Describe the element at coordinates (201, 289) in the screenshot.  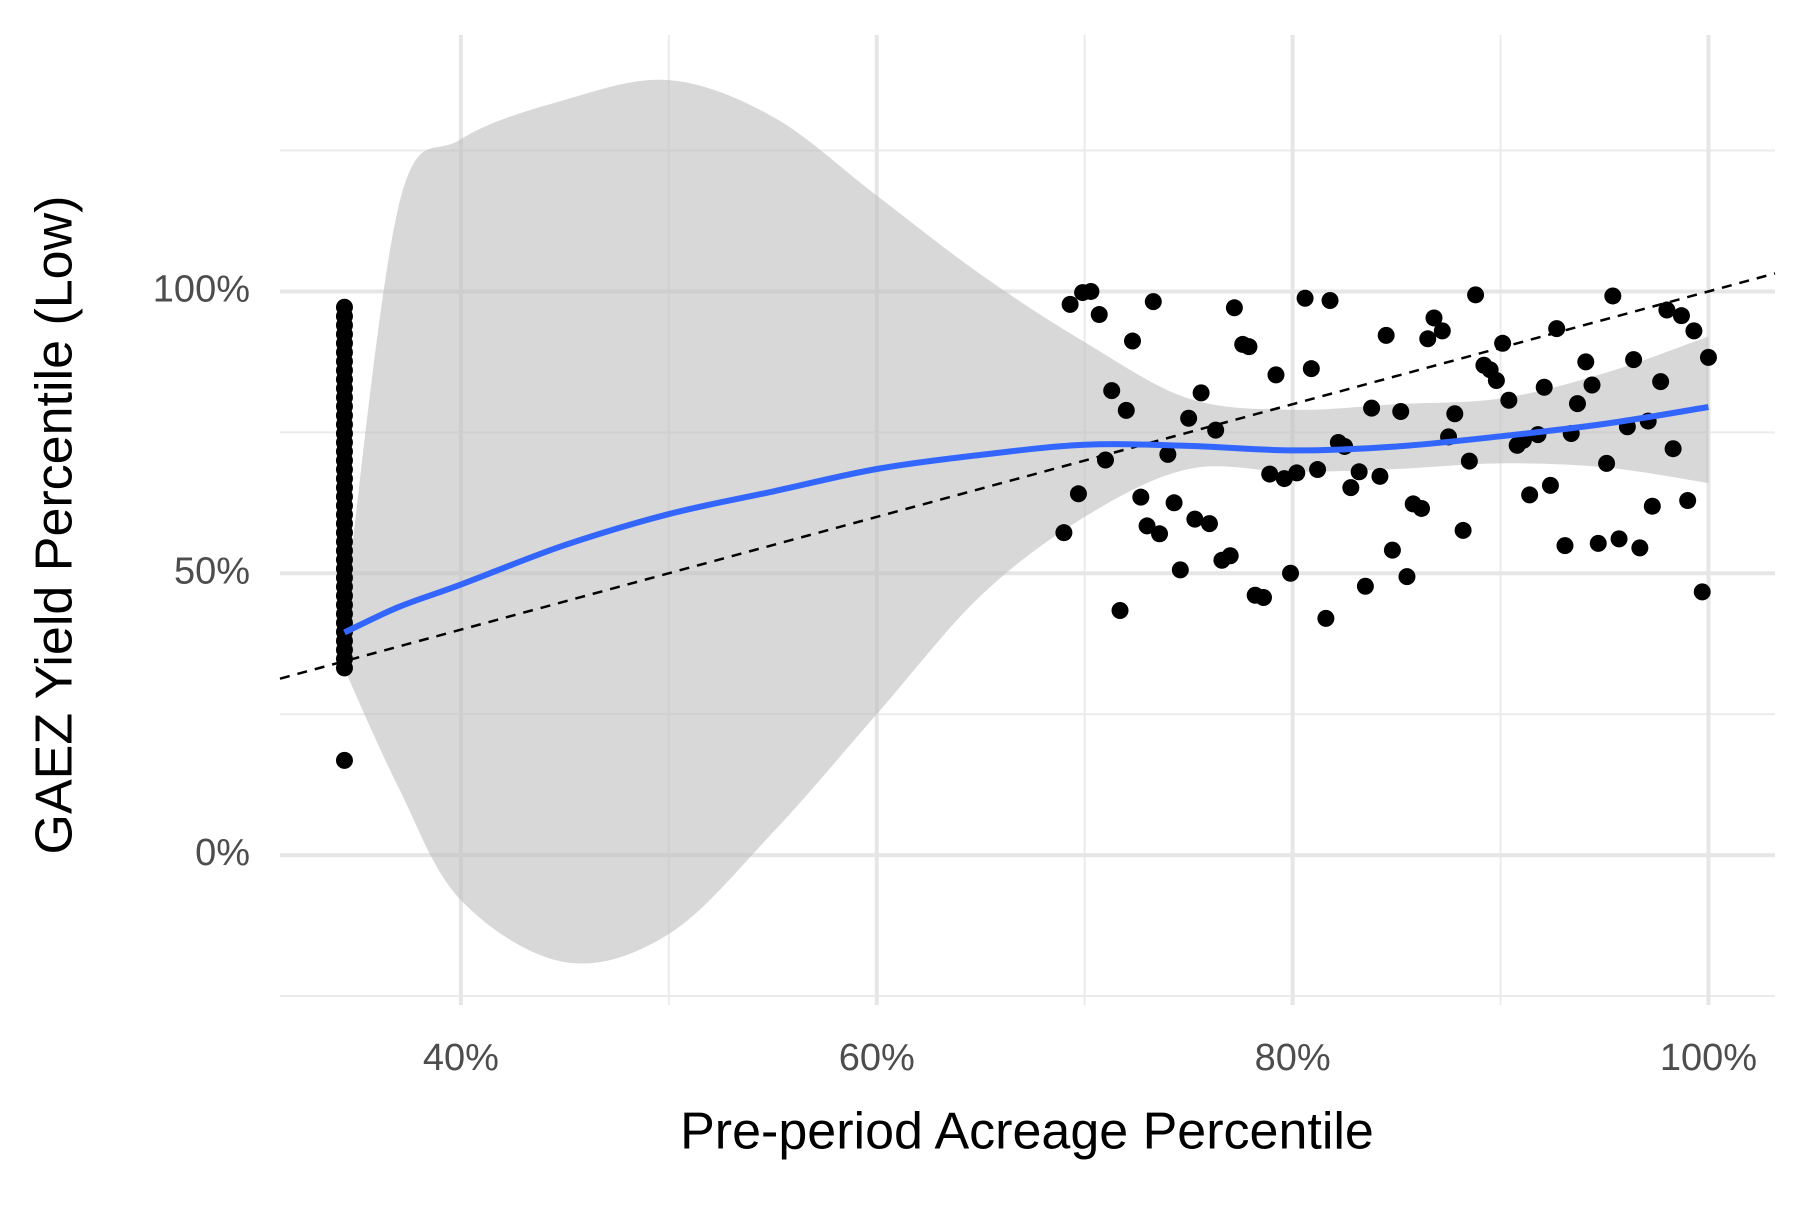
I see `y-tick-label: 100%` at that location.